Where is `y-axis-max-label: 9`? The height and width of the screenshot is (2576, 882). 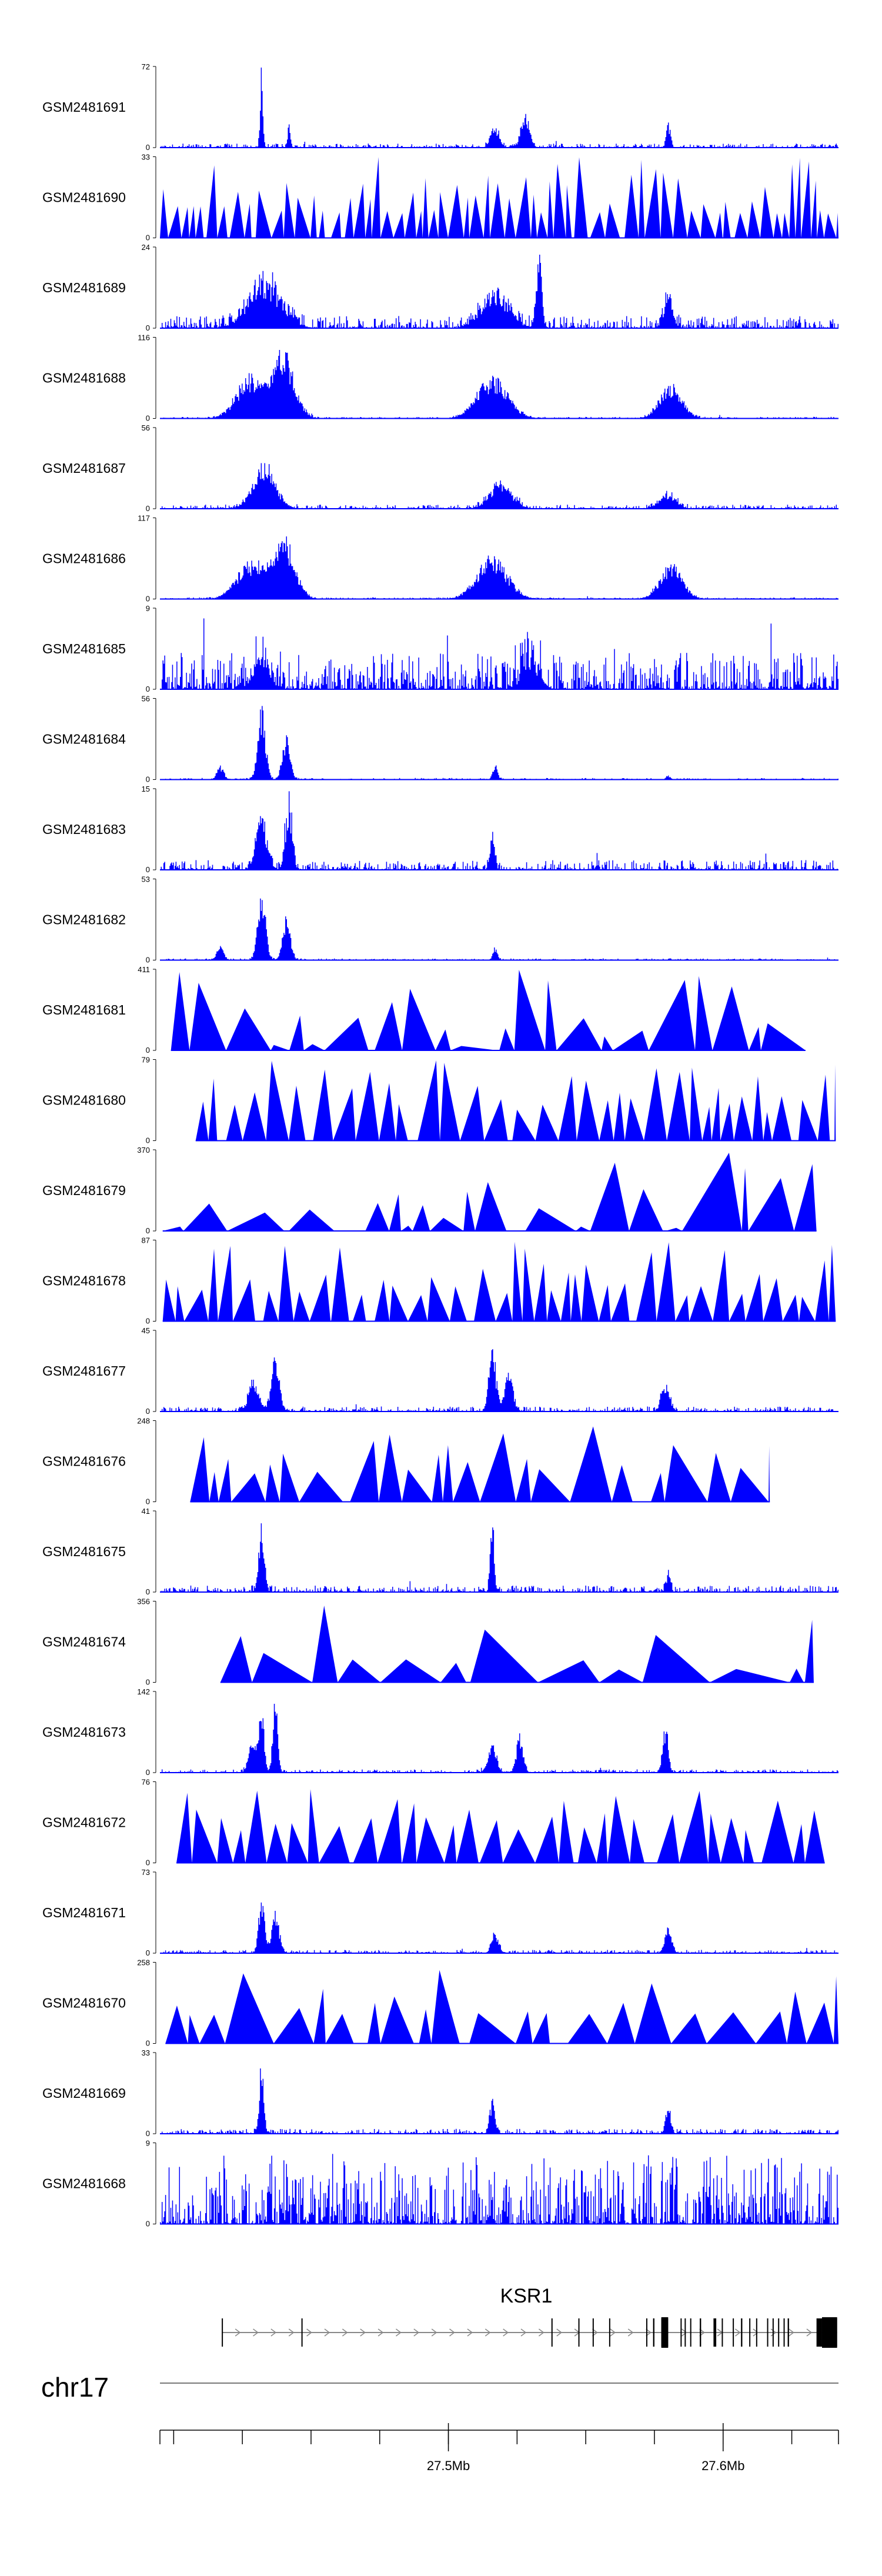 y-axis-max-label: 9 is located at coordinates (148, 2143).